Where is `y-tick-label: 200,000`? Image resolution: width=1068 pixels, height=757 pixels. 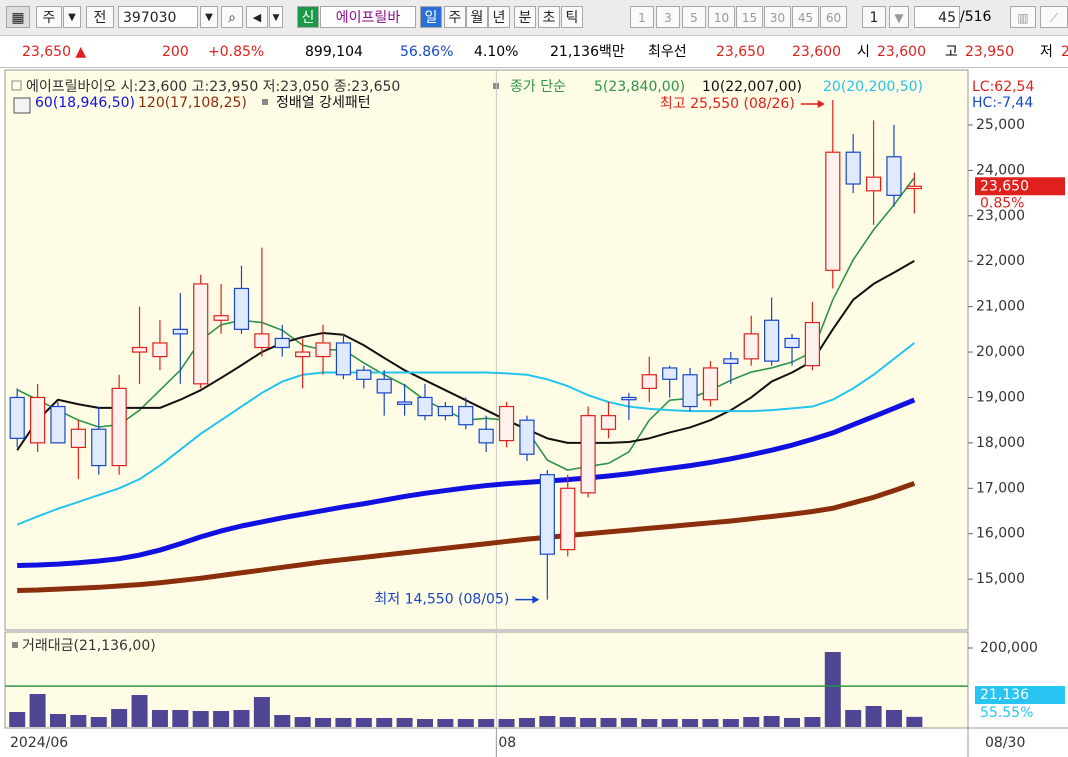
y-tick-label: 200,000 is located at coordinates (1009, 648).